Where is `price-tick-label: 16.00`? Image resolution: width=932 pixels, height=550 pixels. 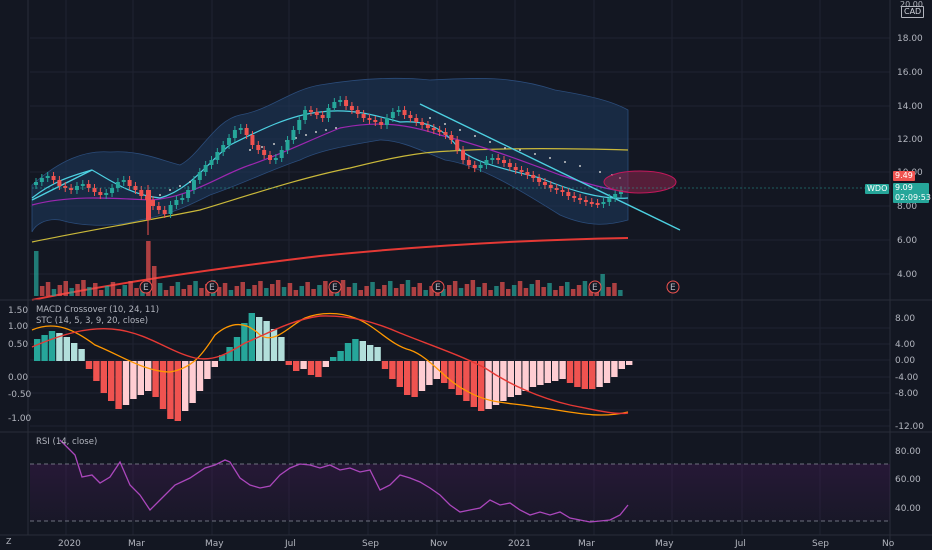
price-tick-label: 16.00 is located at coordinates (910, 73).